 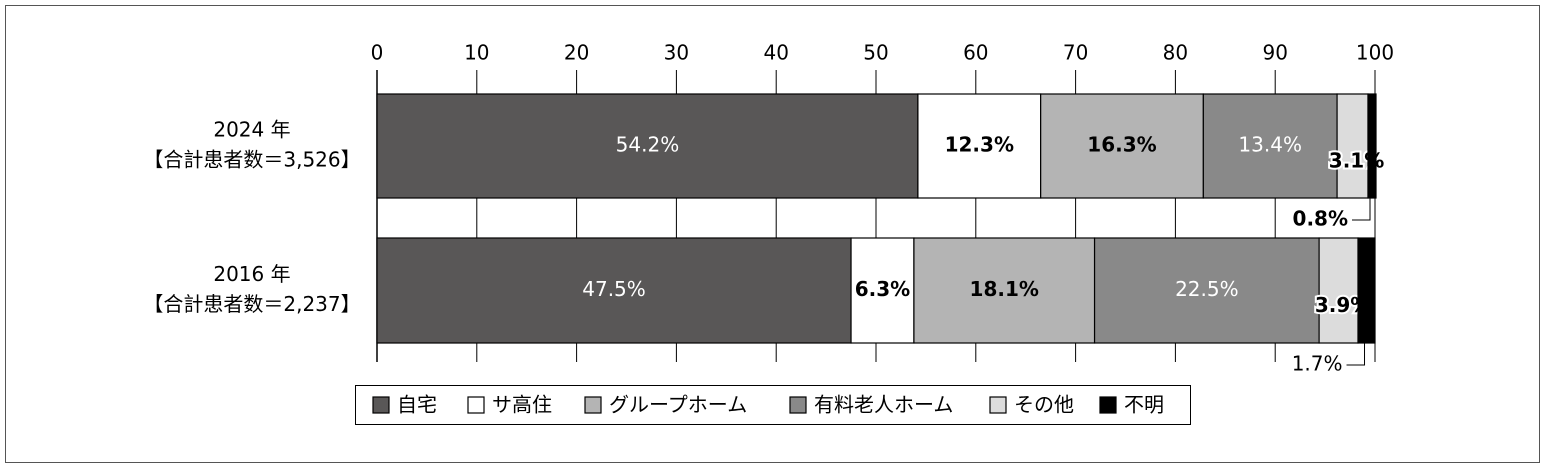 I want to click on legend-label: グループホーム, so click(x=678, y=405).